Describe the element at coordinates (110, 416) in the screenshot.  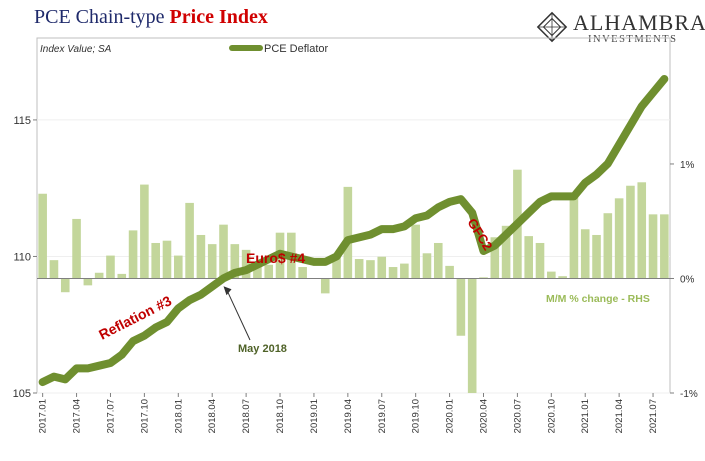
I see `x-axis-tick-label: 2017.07` at that location.